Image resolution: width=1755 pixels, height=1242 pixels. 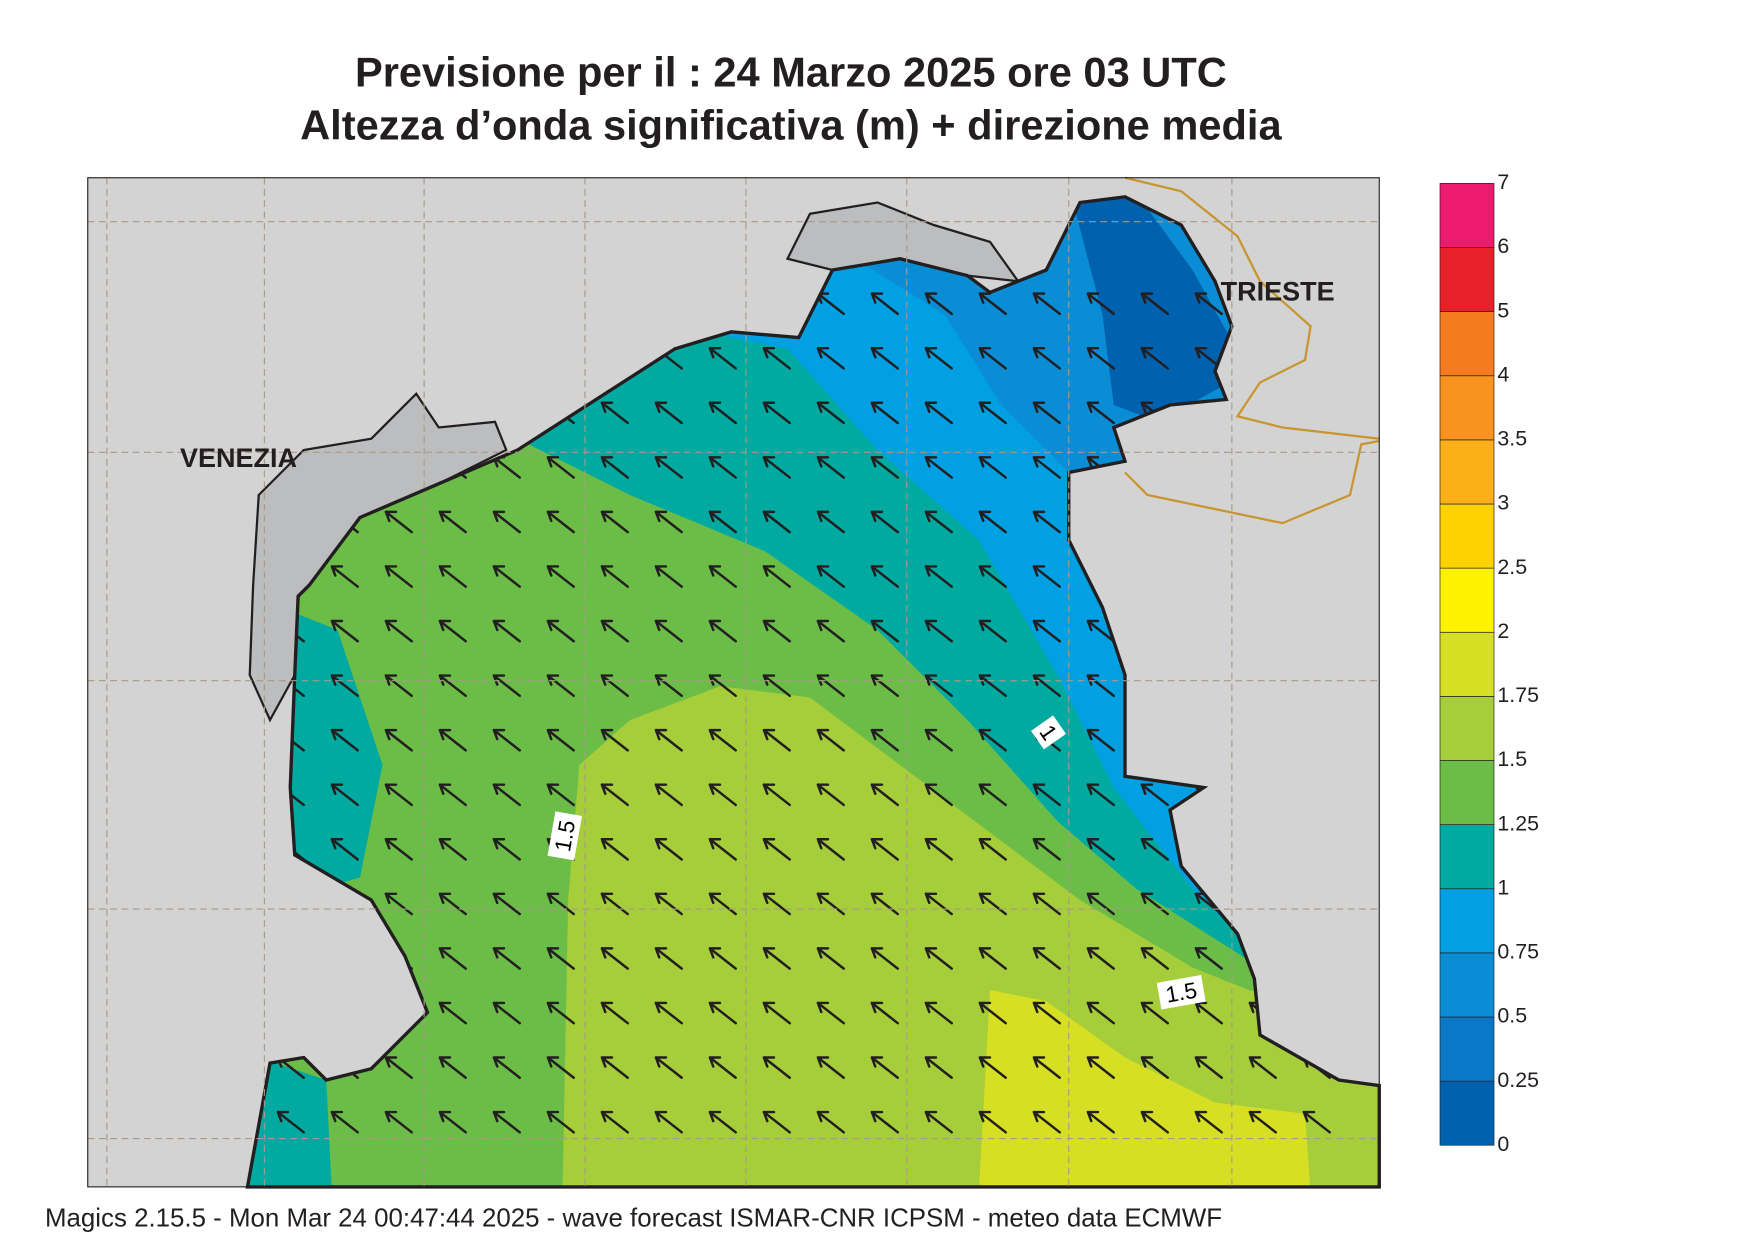 What do you see at coordinates (1144, 1088) in the screenshot?
I see `zone` at bounding box center [1144, 1088].